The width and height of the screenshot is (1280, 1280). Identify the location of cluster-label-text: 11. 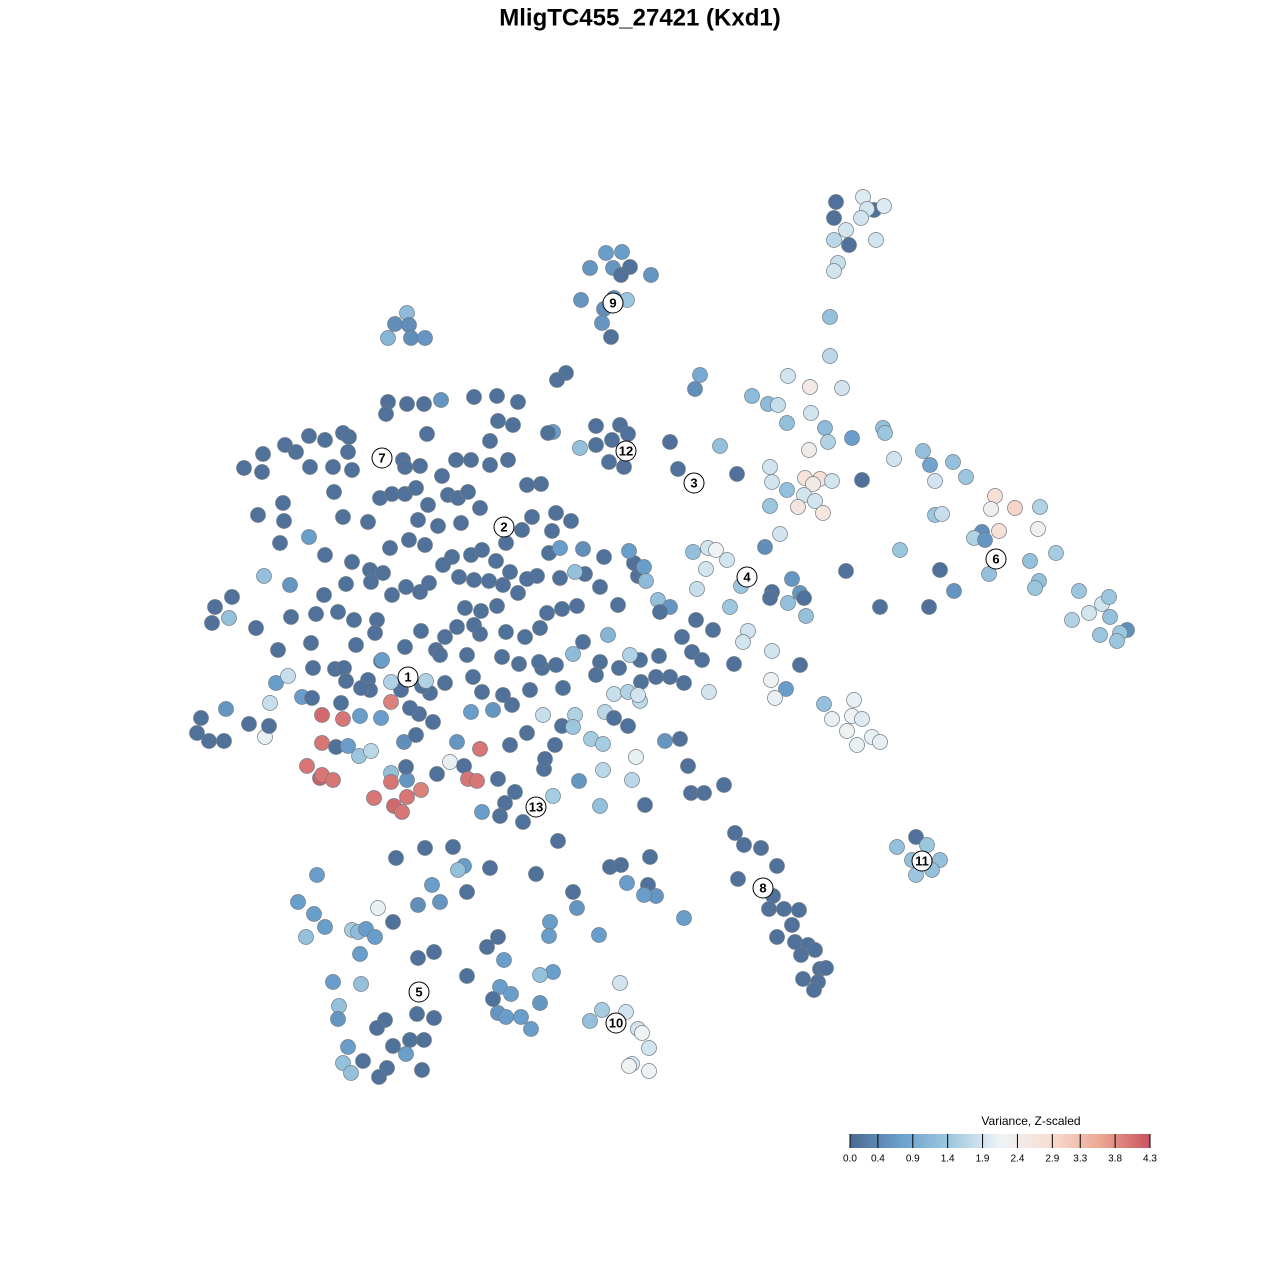
(922, 860).